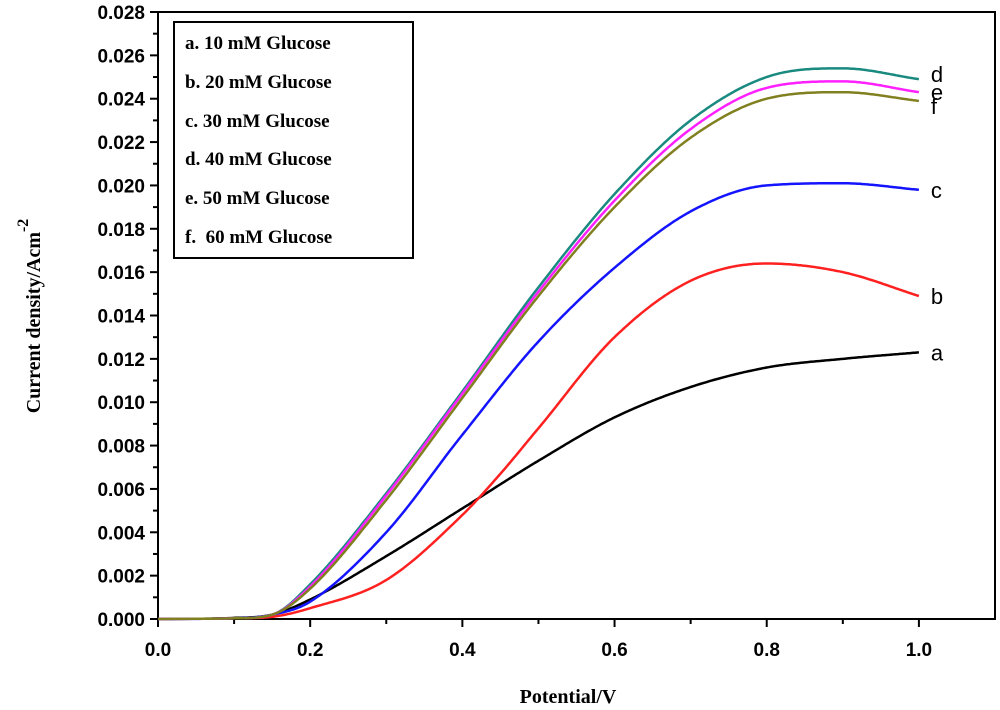 This screenshot has height=710, width=1000. What do you see at coordinates (258, 43) in the screenshot?
I see `legend-entry-a: a. 10 mM Glucose` at bounding box center [258, 43].